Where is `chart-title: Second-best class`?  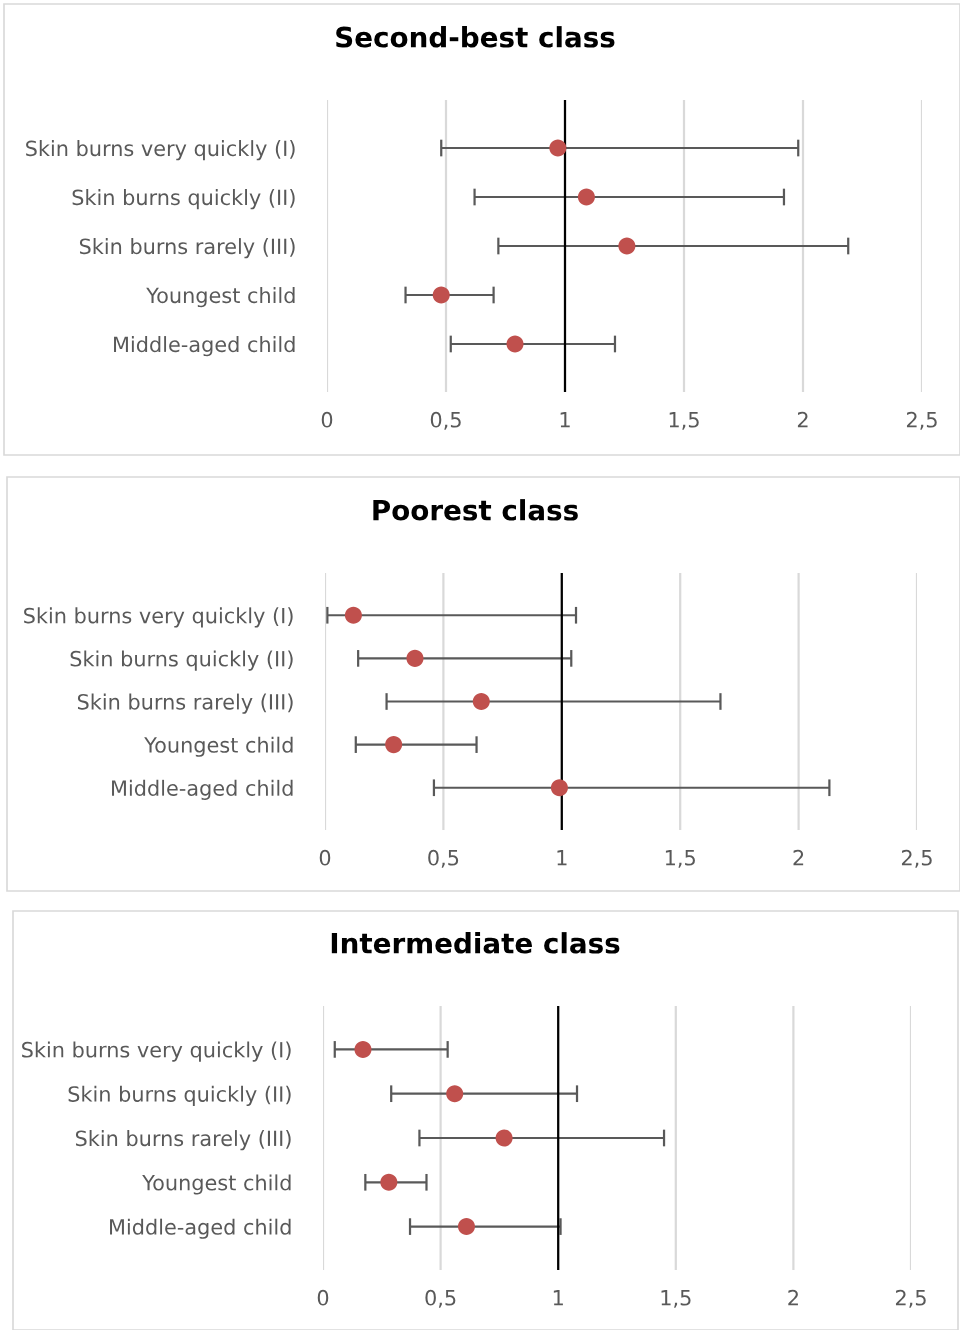
chart-title: Second-best class is located at coordinates (475, 37).